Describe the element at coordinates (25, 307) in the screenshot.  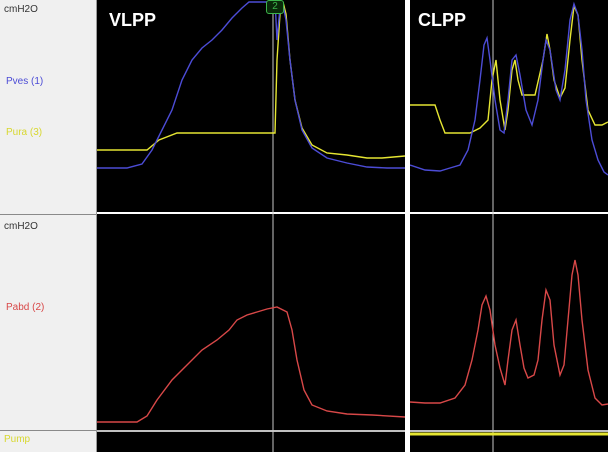
I see `pabd-channel-label: Pabd (2)` at that location.